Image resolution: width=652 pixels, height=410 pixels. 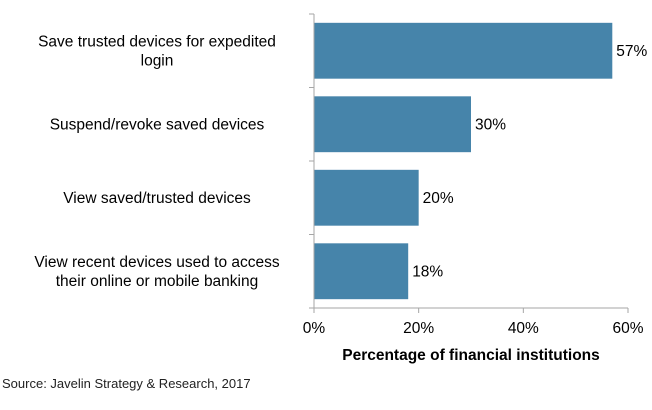 I want to click on x-tick-label: 0%, so click(x=314, y=328).